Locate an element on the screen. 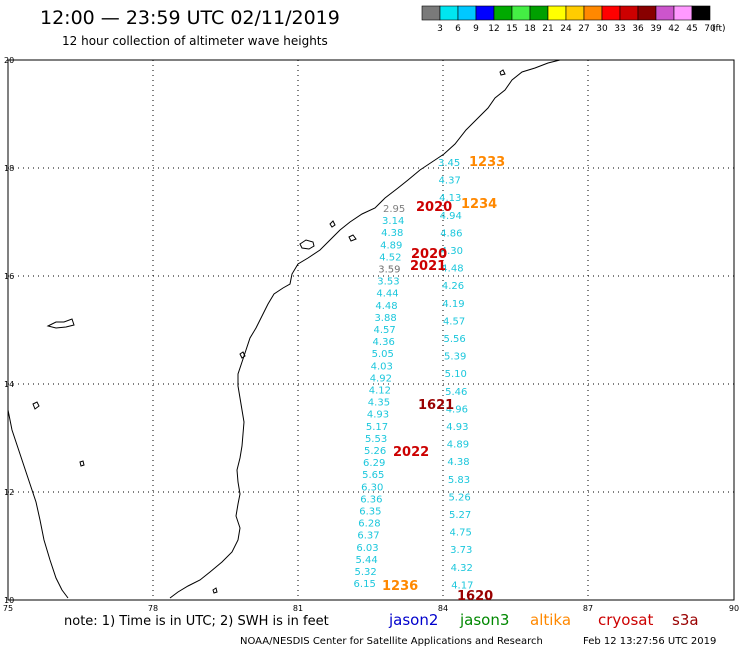  swh-value-west-track: 6.28 is located at coordinates (369, 524).